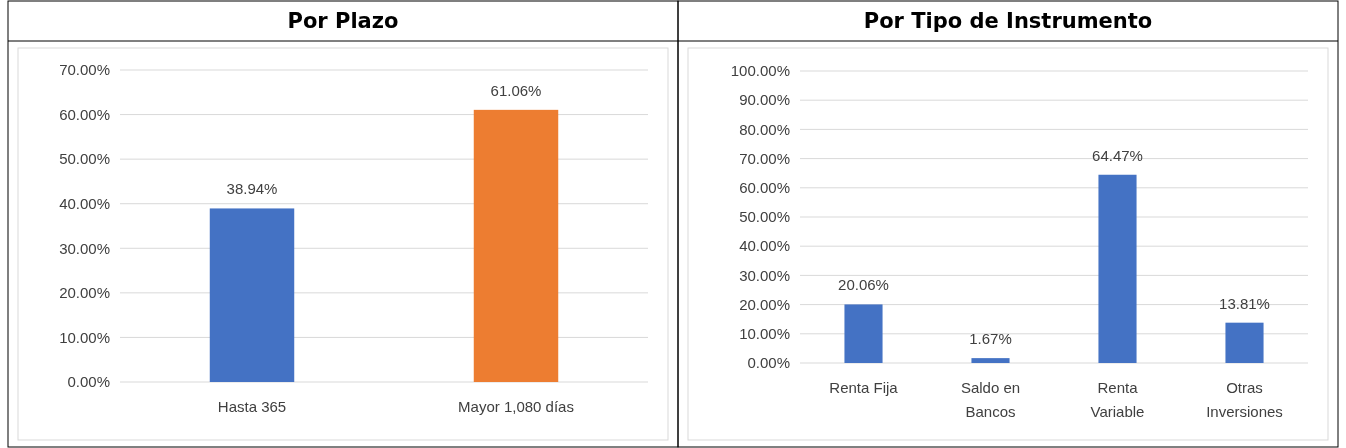  What do you see at coordinates (516, 90) in the screenshot?
I see `data-label: 61.06%` at bounding box center [516, 90].